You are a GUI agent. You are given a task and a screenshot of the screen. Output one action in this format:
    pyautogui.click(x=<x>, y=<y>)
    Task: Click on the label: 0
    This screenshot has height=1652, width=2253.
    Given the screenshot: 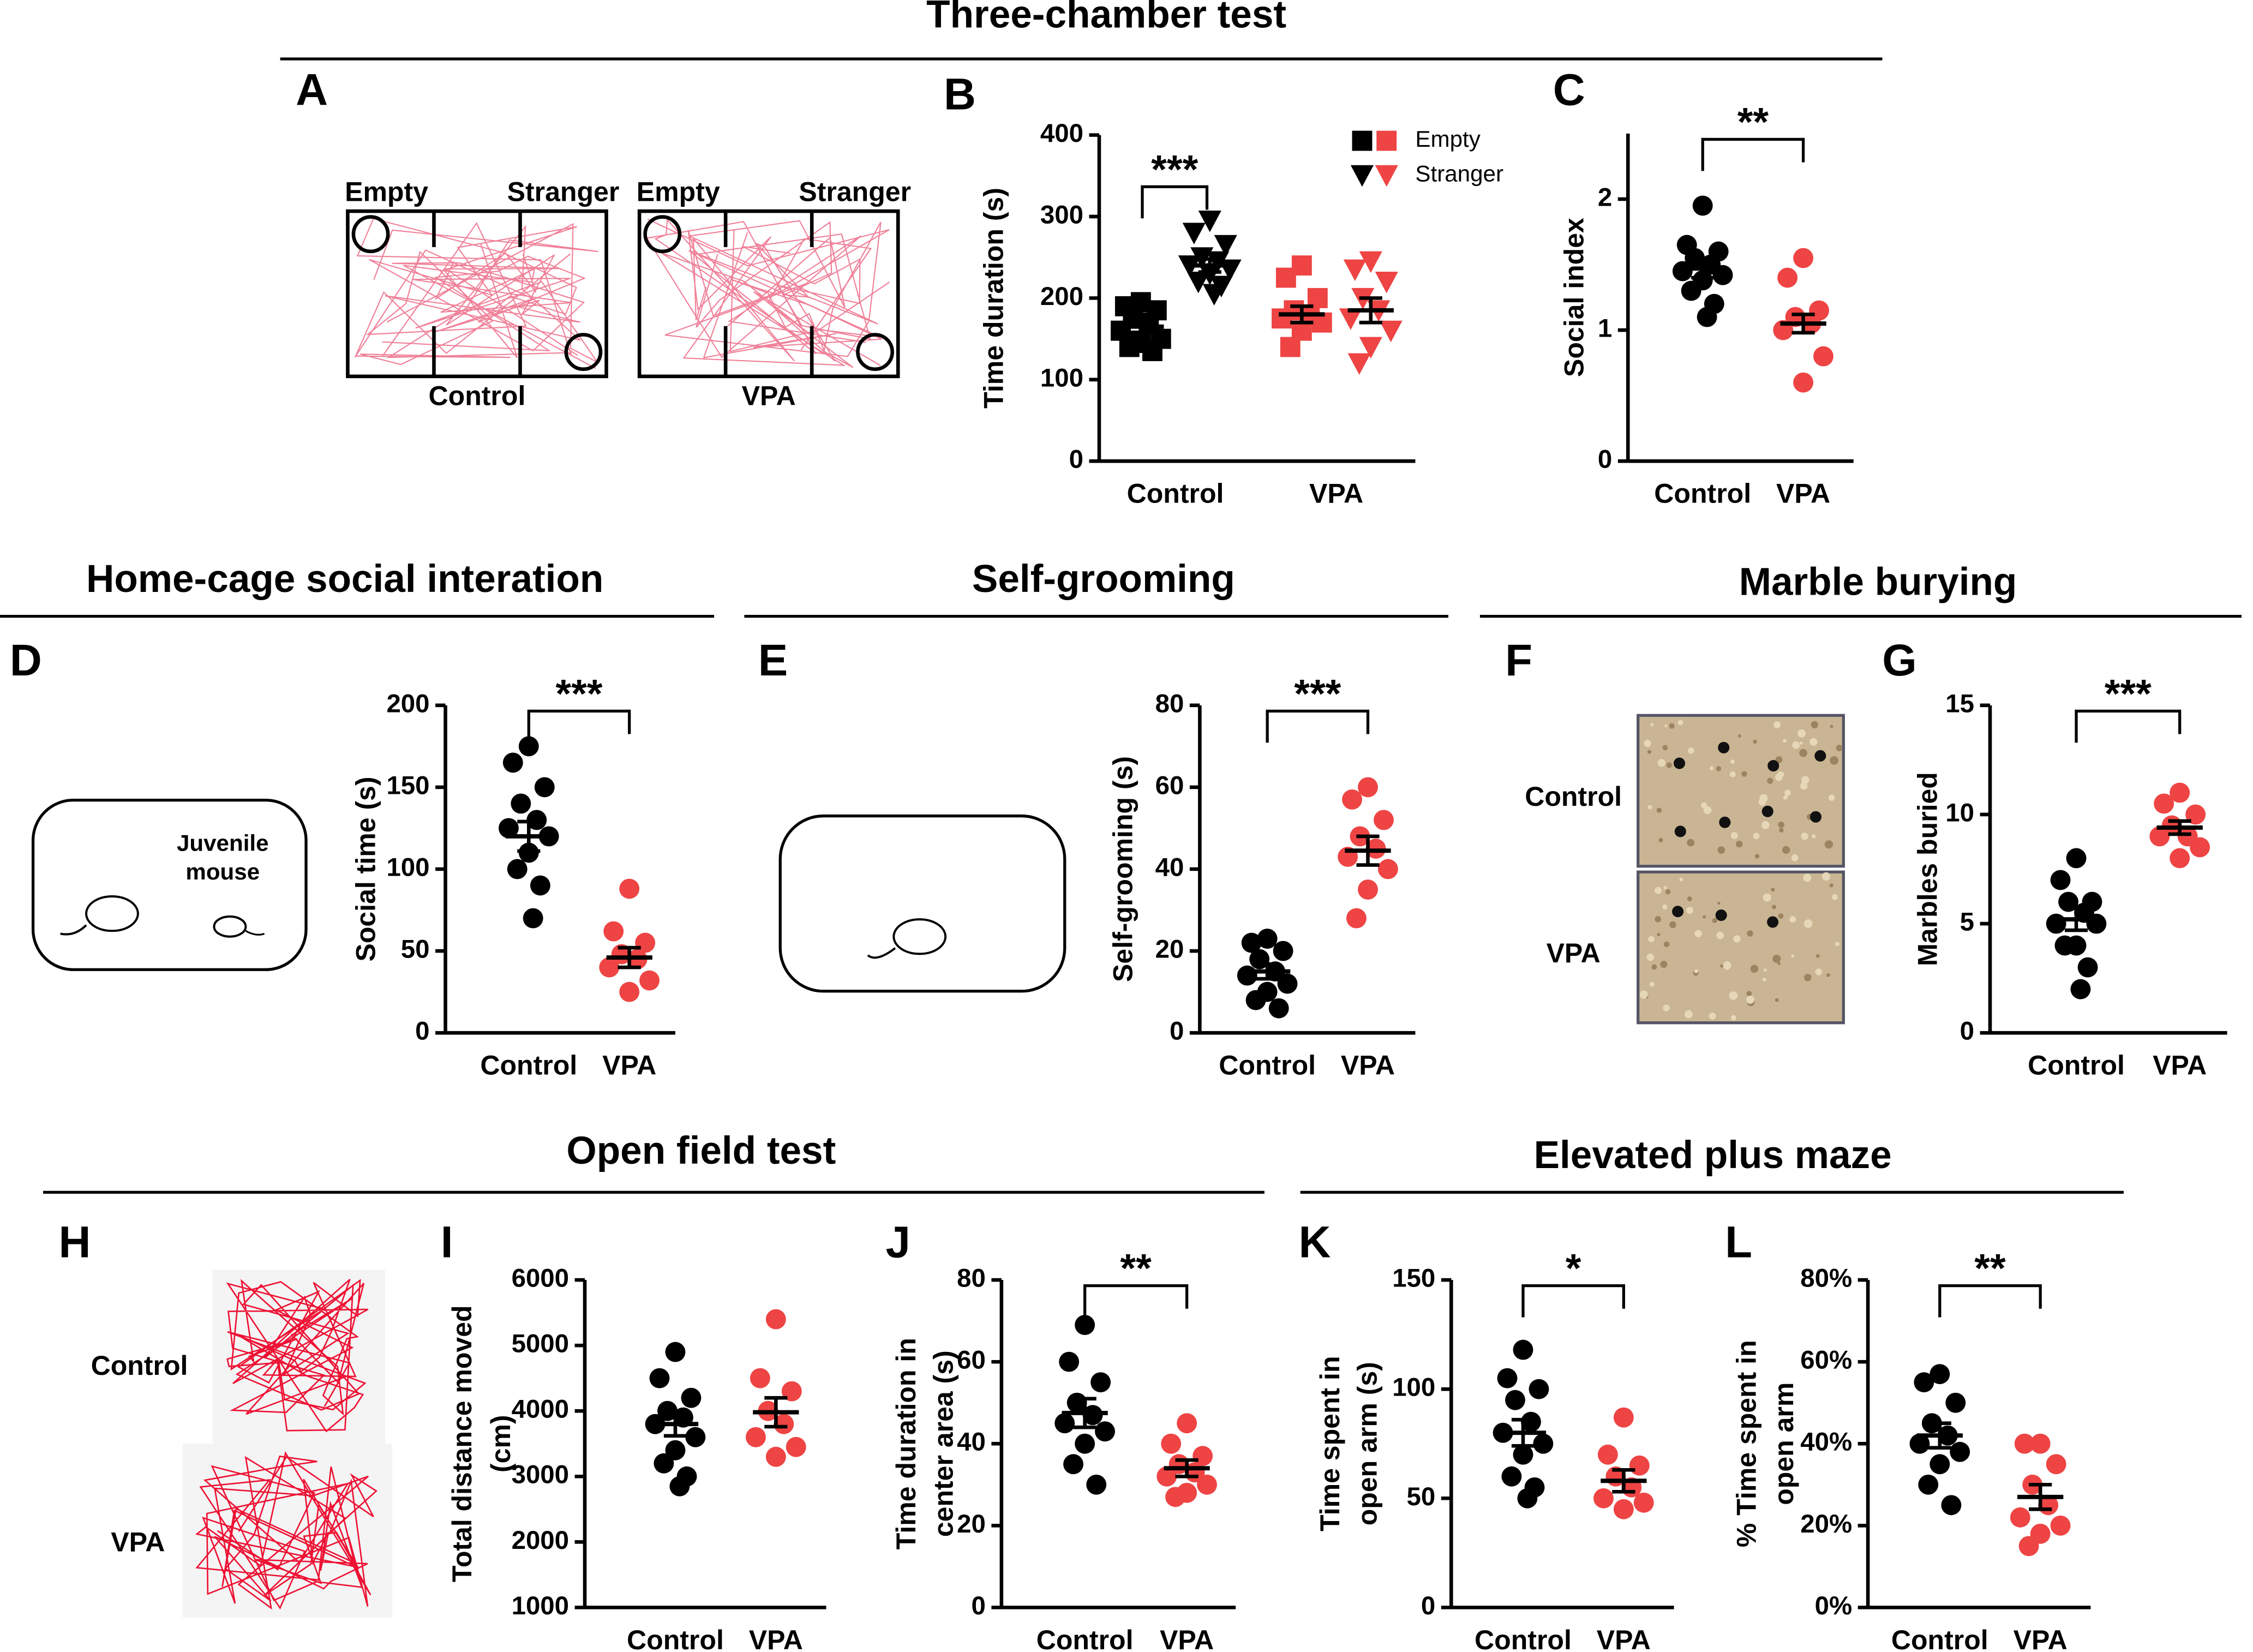 What is the action you would take?
    pyautogui.click(x=979, y=1605)
    